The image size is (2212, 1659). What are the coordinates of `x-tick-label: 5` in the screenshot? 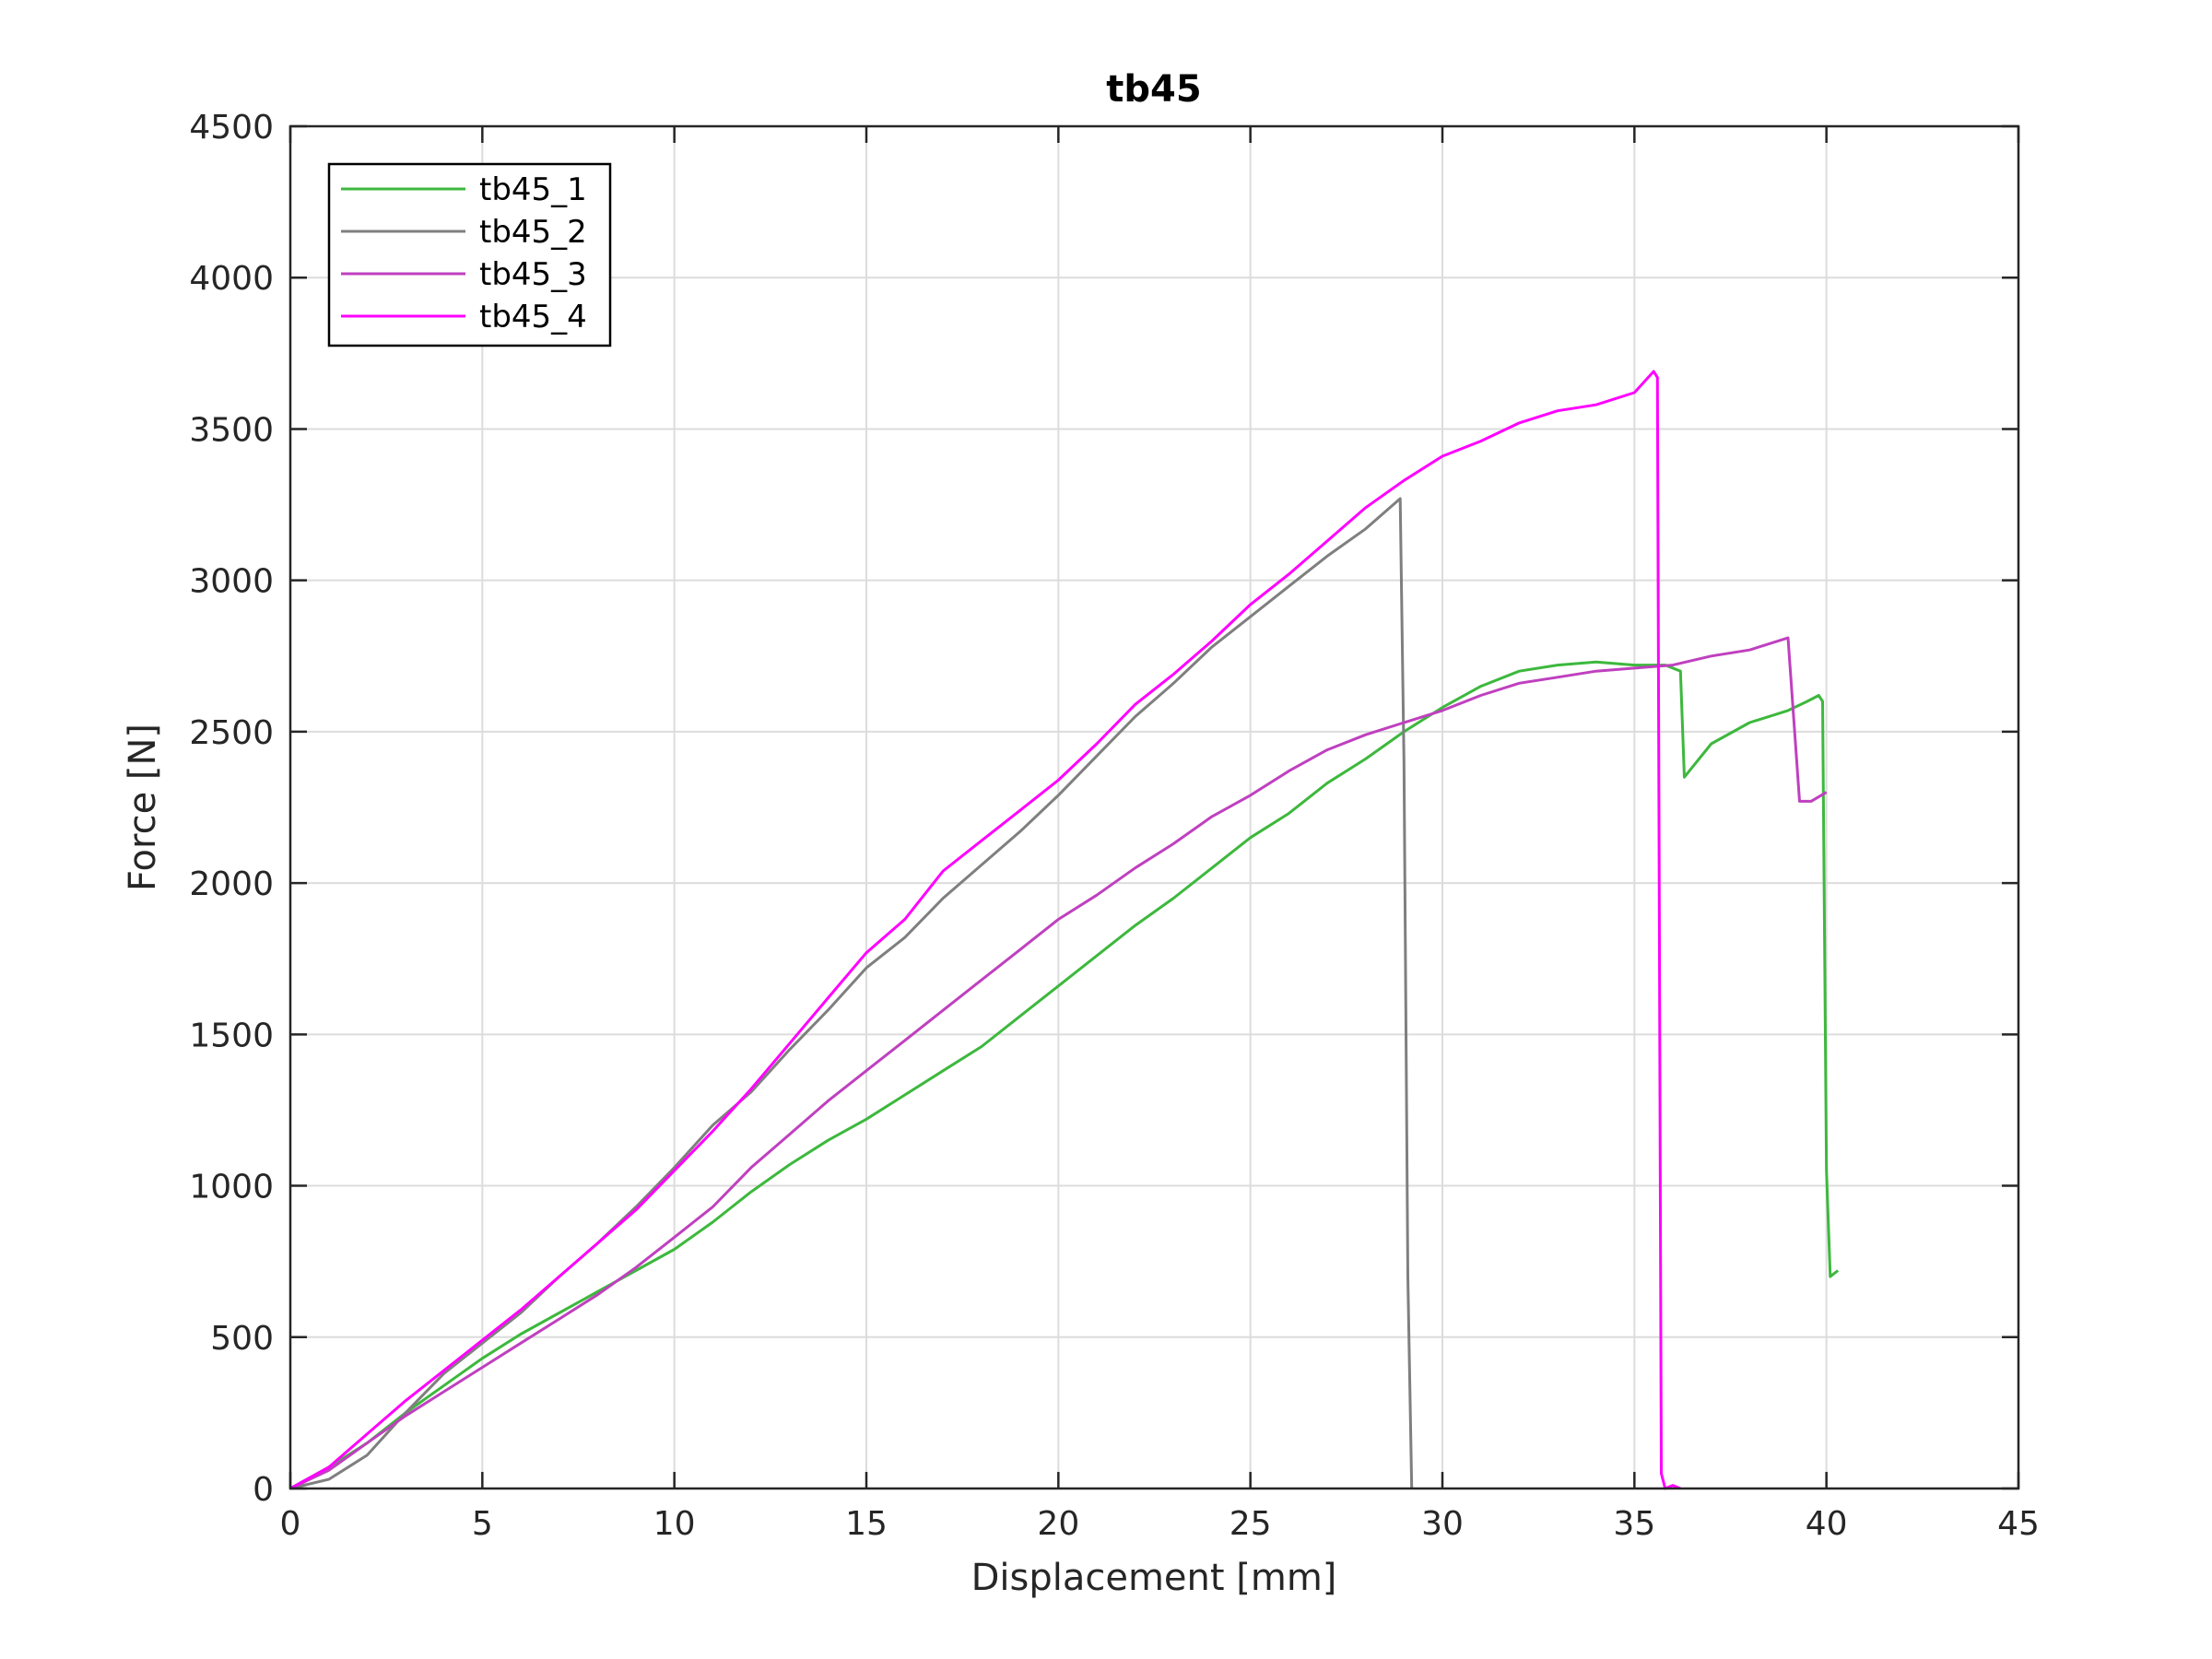 It's located at (482, 1524).